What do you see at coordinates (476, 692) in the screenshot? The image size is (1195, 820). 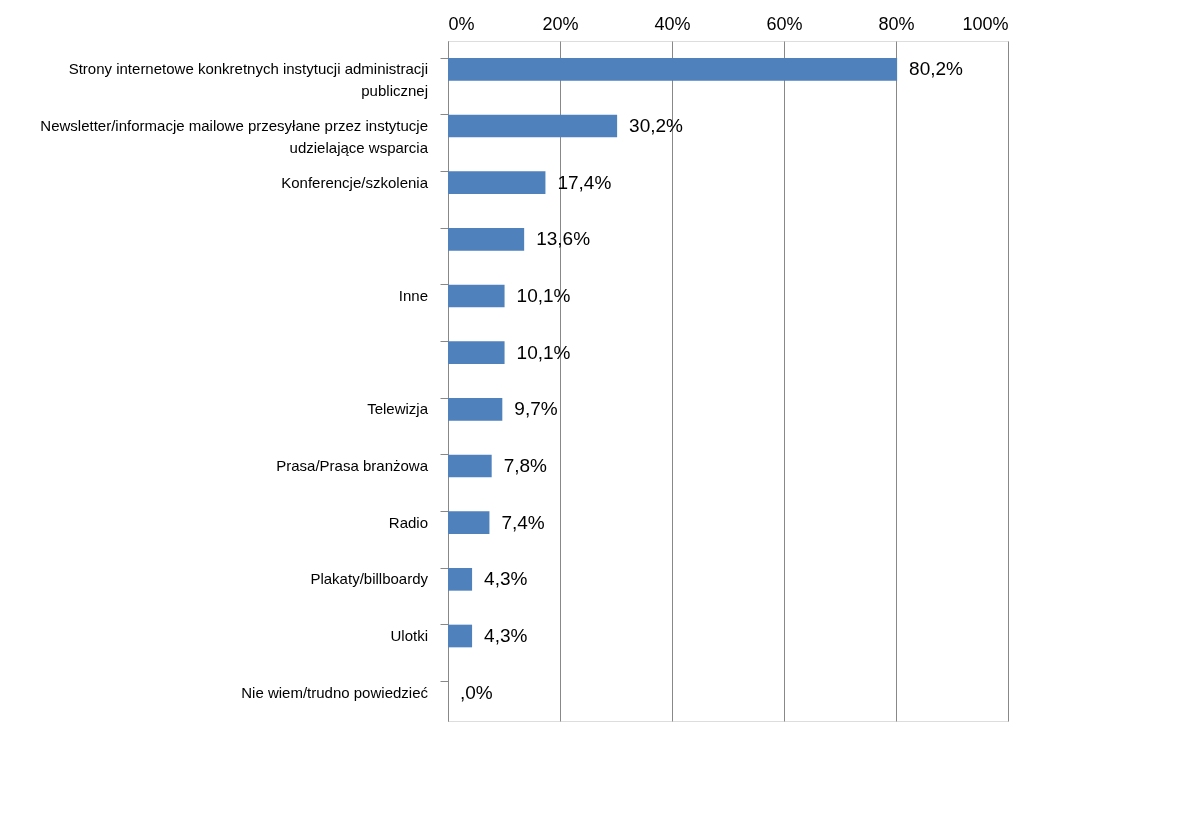 I see `data-label: ,0%` at bounding box center [476, 692].